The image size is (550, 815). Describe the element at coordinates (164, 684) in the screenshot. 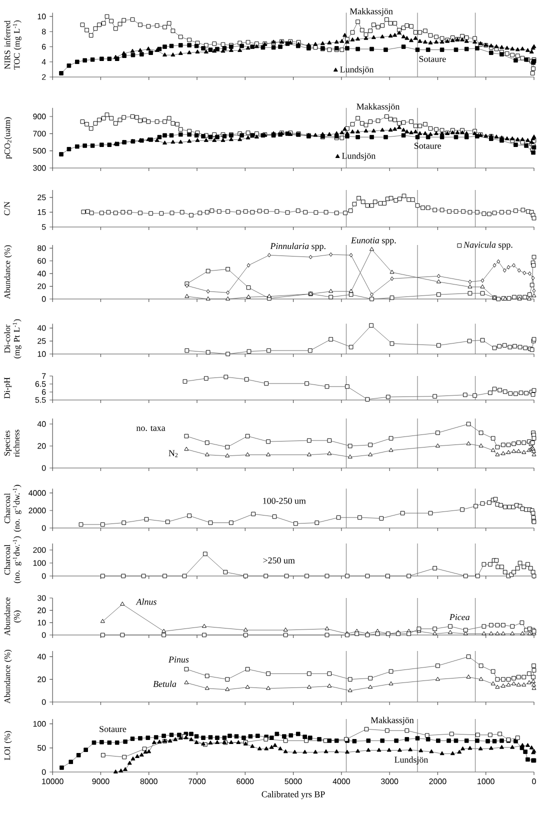

I see `series-label: Betula` at that location.